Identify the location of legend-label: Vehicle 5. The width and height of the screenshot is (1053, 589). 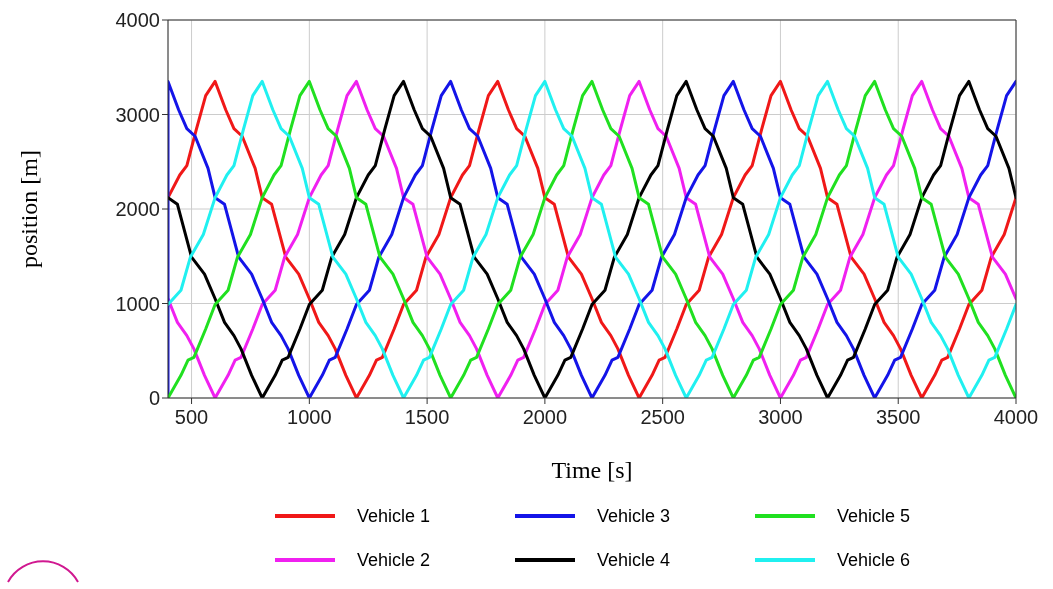
(874, 516).